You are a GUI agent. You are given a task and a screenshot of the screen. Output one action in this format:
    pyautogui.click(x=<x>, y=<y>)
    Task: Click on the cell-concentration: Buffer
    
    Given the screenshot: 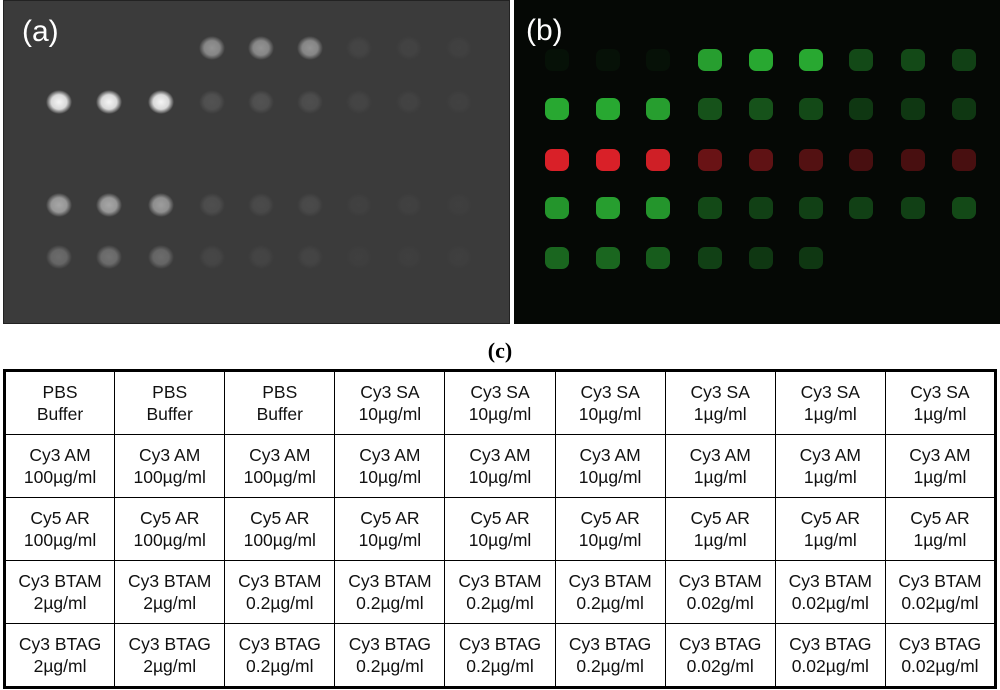 What is the action you would take?
    pyautogui.click(x=279, y=414)
    